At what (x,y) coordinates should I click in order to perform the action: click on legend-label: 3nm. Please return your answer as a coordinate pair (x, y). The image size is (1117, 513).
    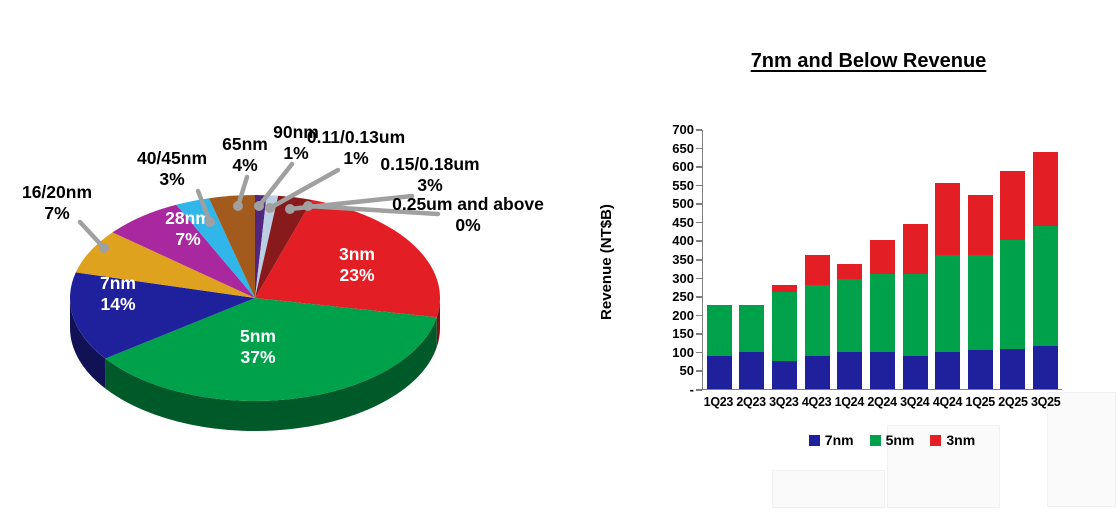
    Looking at the image, I should click on (961, 440).